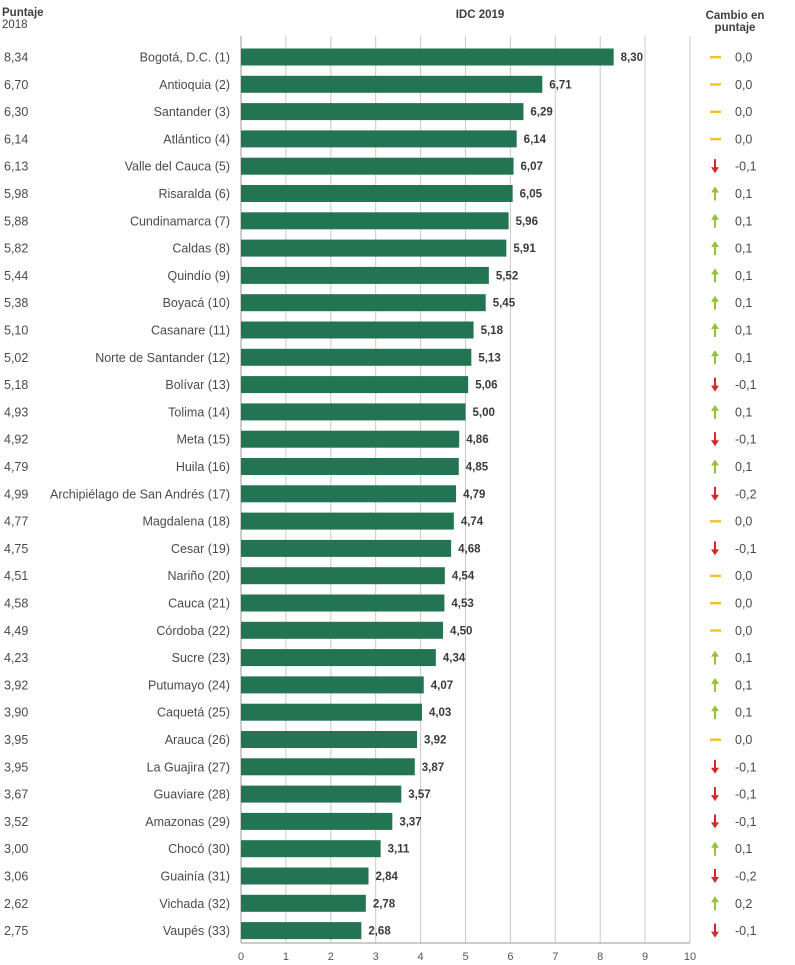 The width and height of the screenshot is (795, 965). What do you see at coordinates (16, 631) in the screenshot?
I see `score-2018: 4,49` at bounding box center [16, 631].